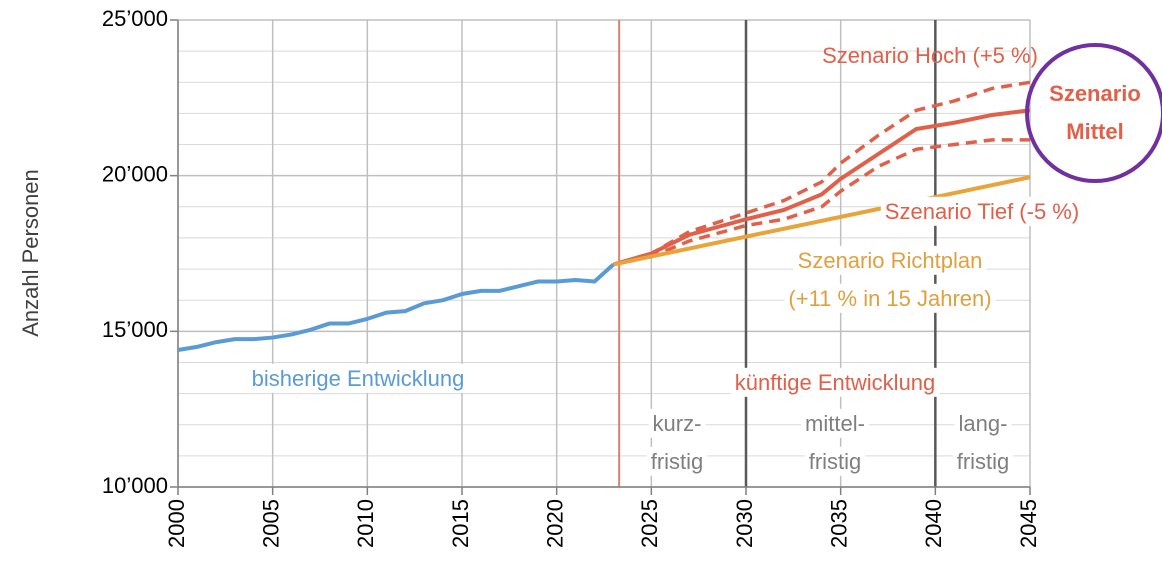 The image size is (1162, 572). What do you see at coordinates (933, 523) in the screenshot?
I see `x-tick-label: 2040` at bounding box center [933, 523].